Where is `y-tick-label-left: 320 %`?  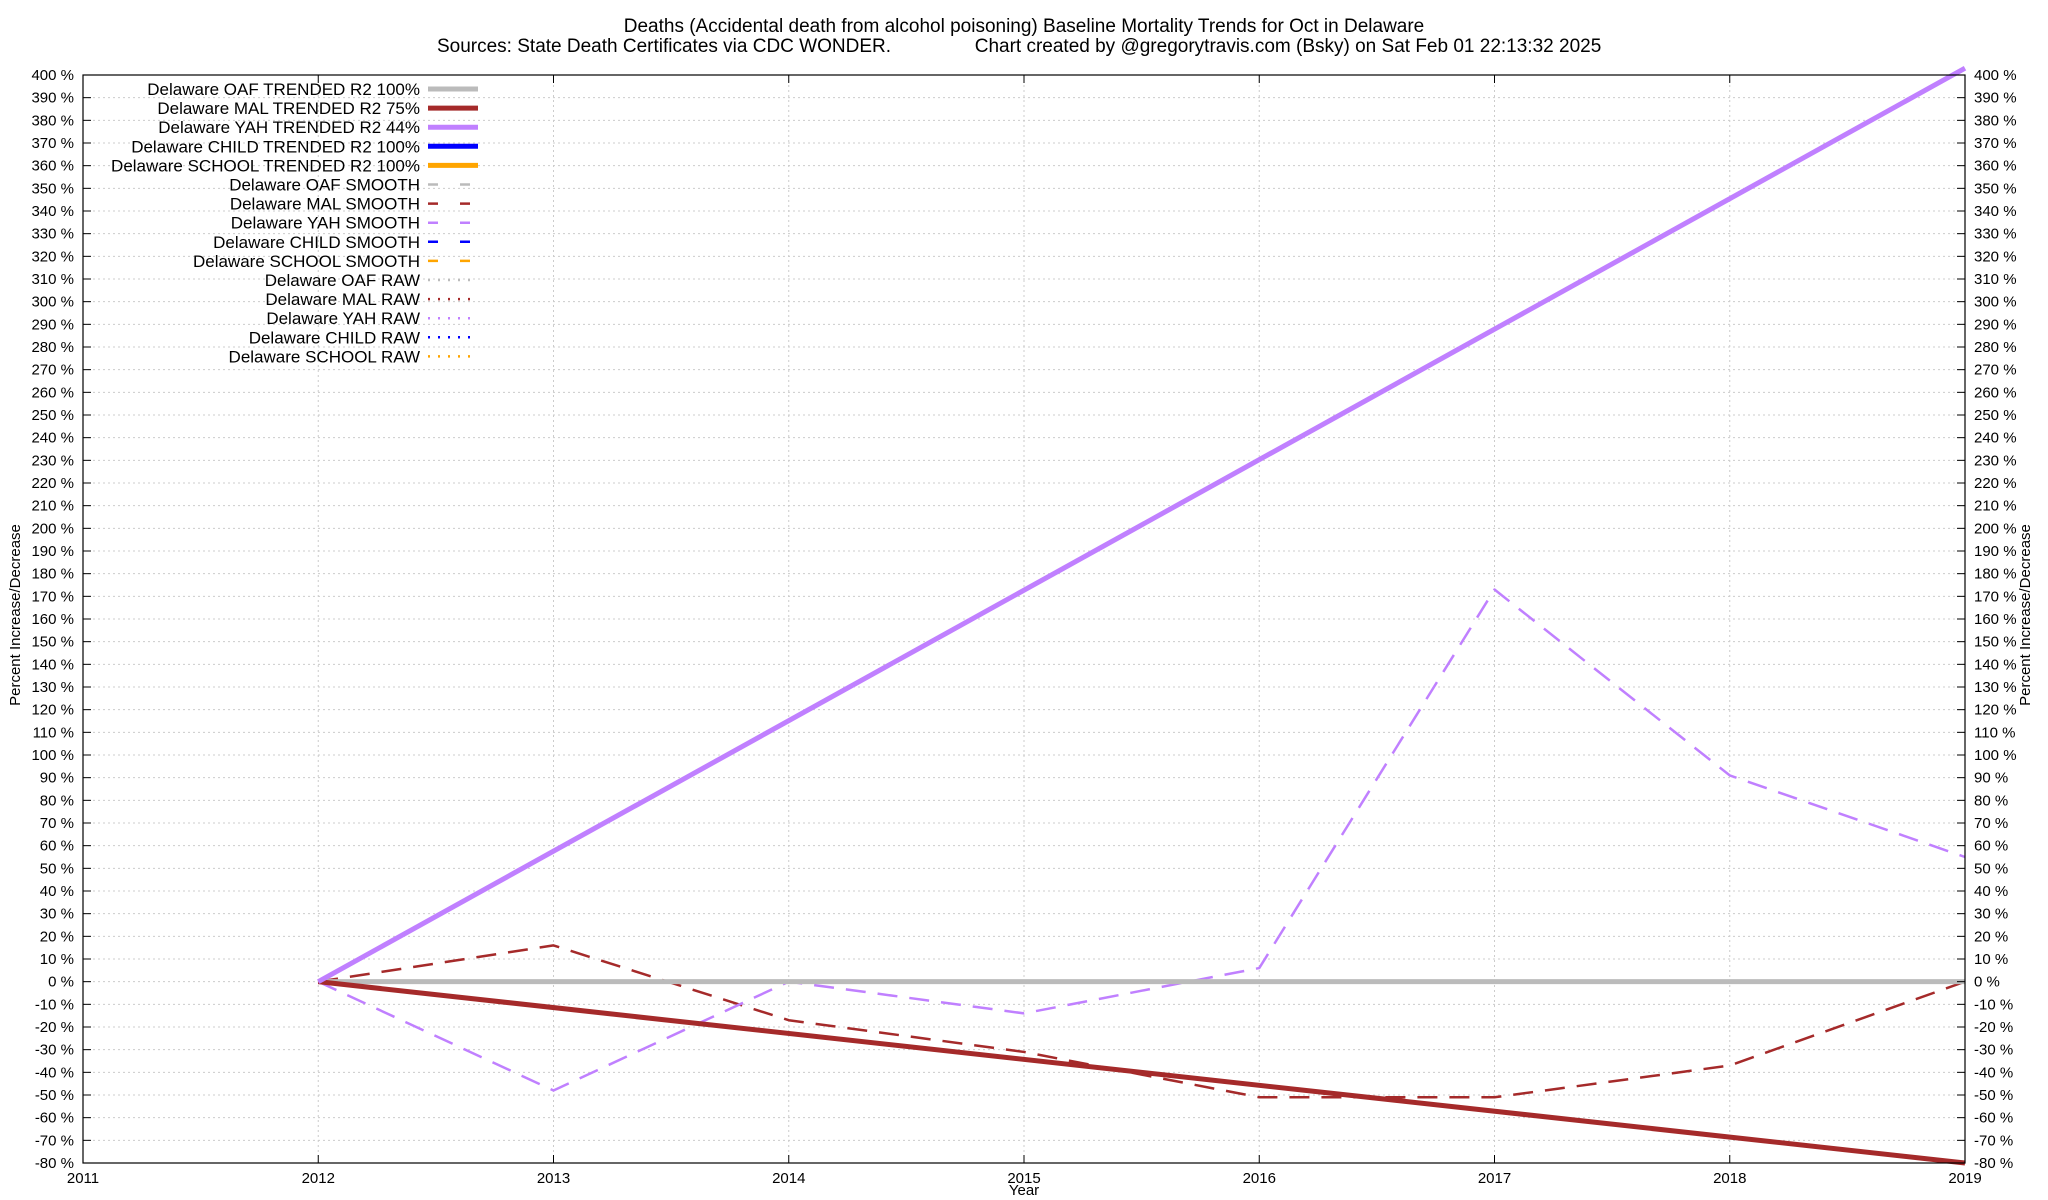 y-tick-label-left: 320 % is located at coordinates (52, 256).